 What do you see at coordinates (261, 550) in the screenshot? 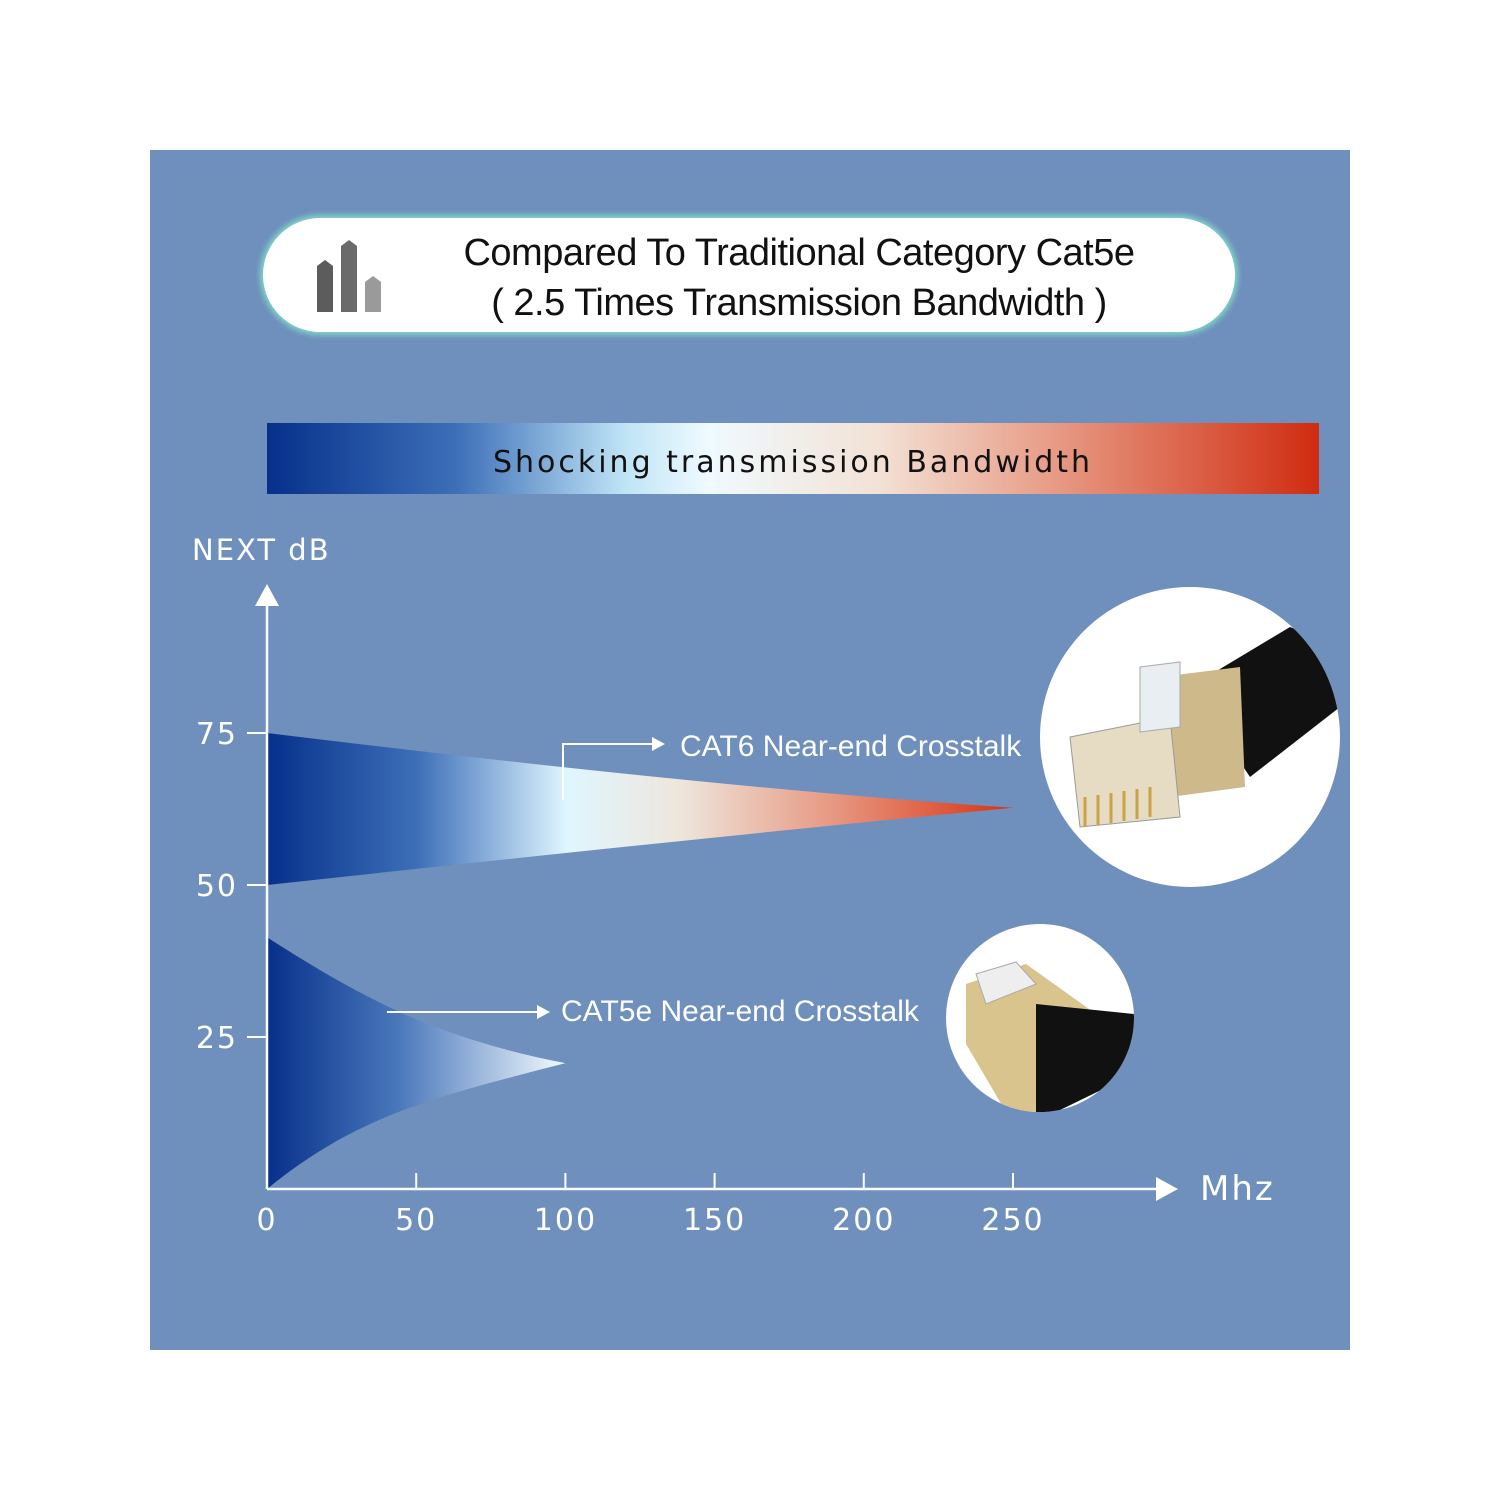
I see `y-axis-label: NEXT dB` at bounding box center [261, 550].